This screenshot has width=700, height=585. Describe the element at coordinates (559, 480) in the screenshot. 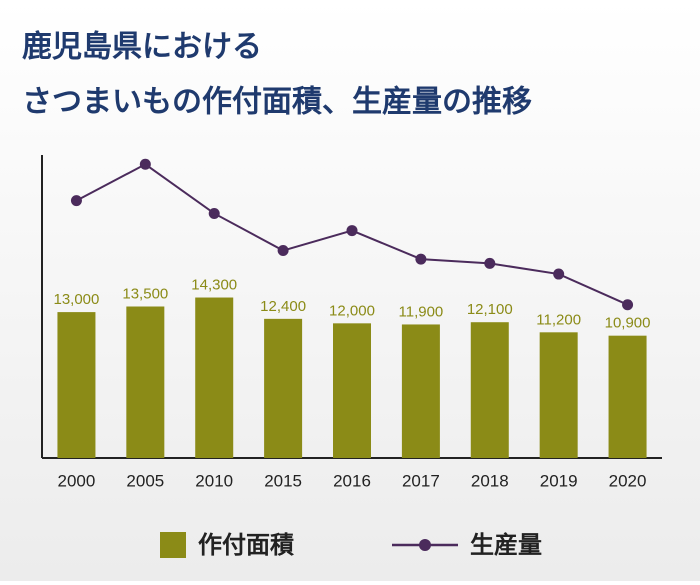

I see `x-tick-label: 2019` at that location.